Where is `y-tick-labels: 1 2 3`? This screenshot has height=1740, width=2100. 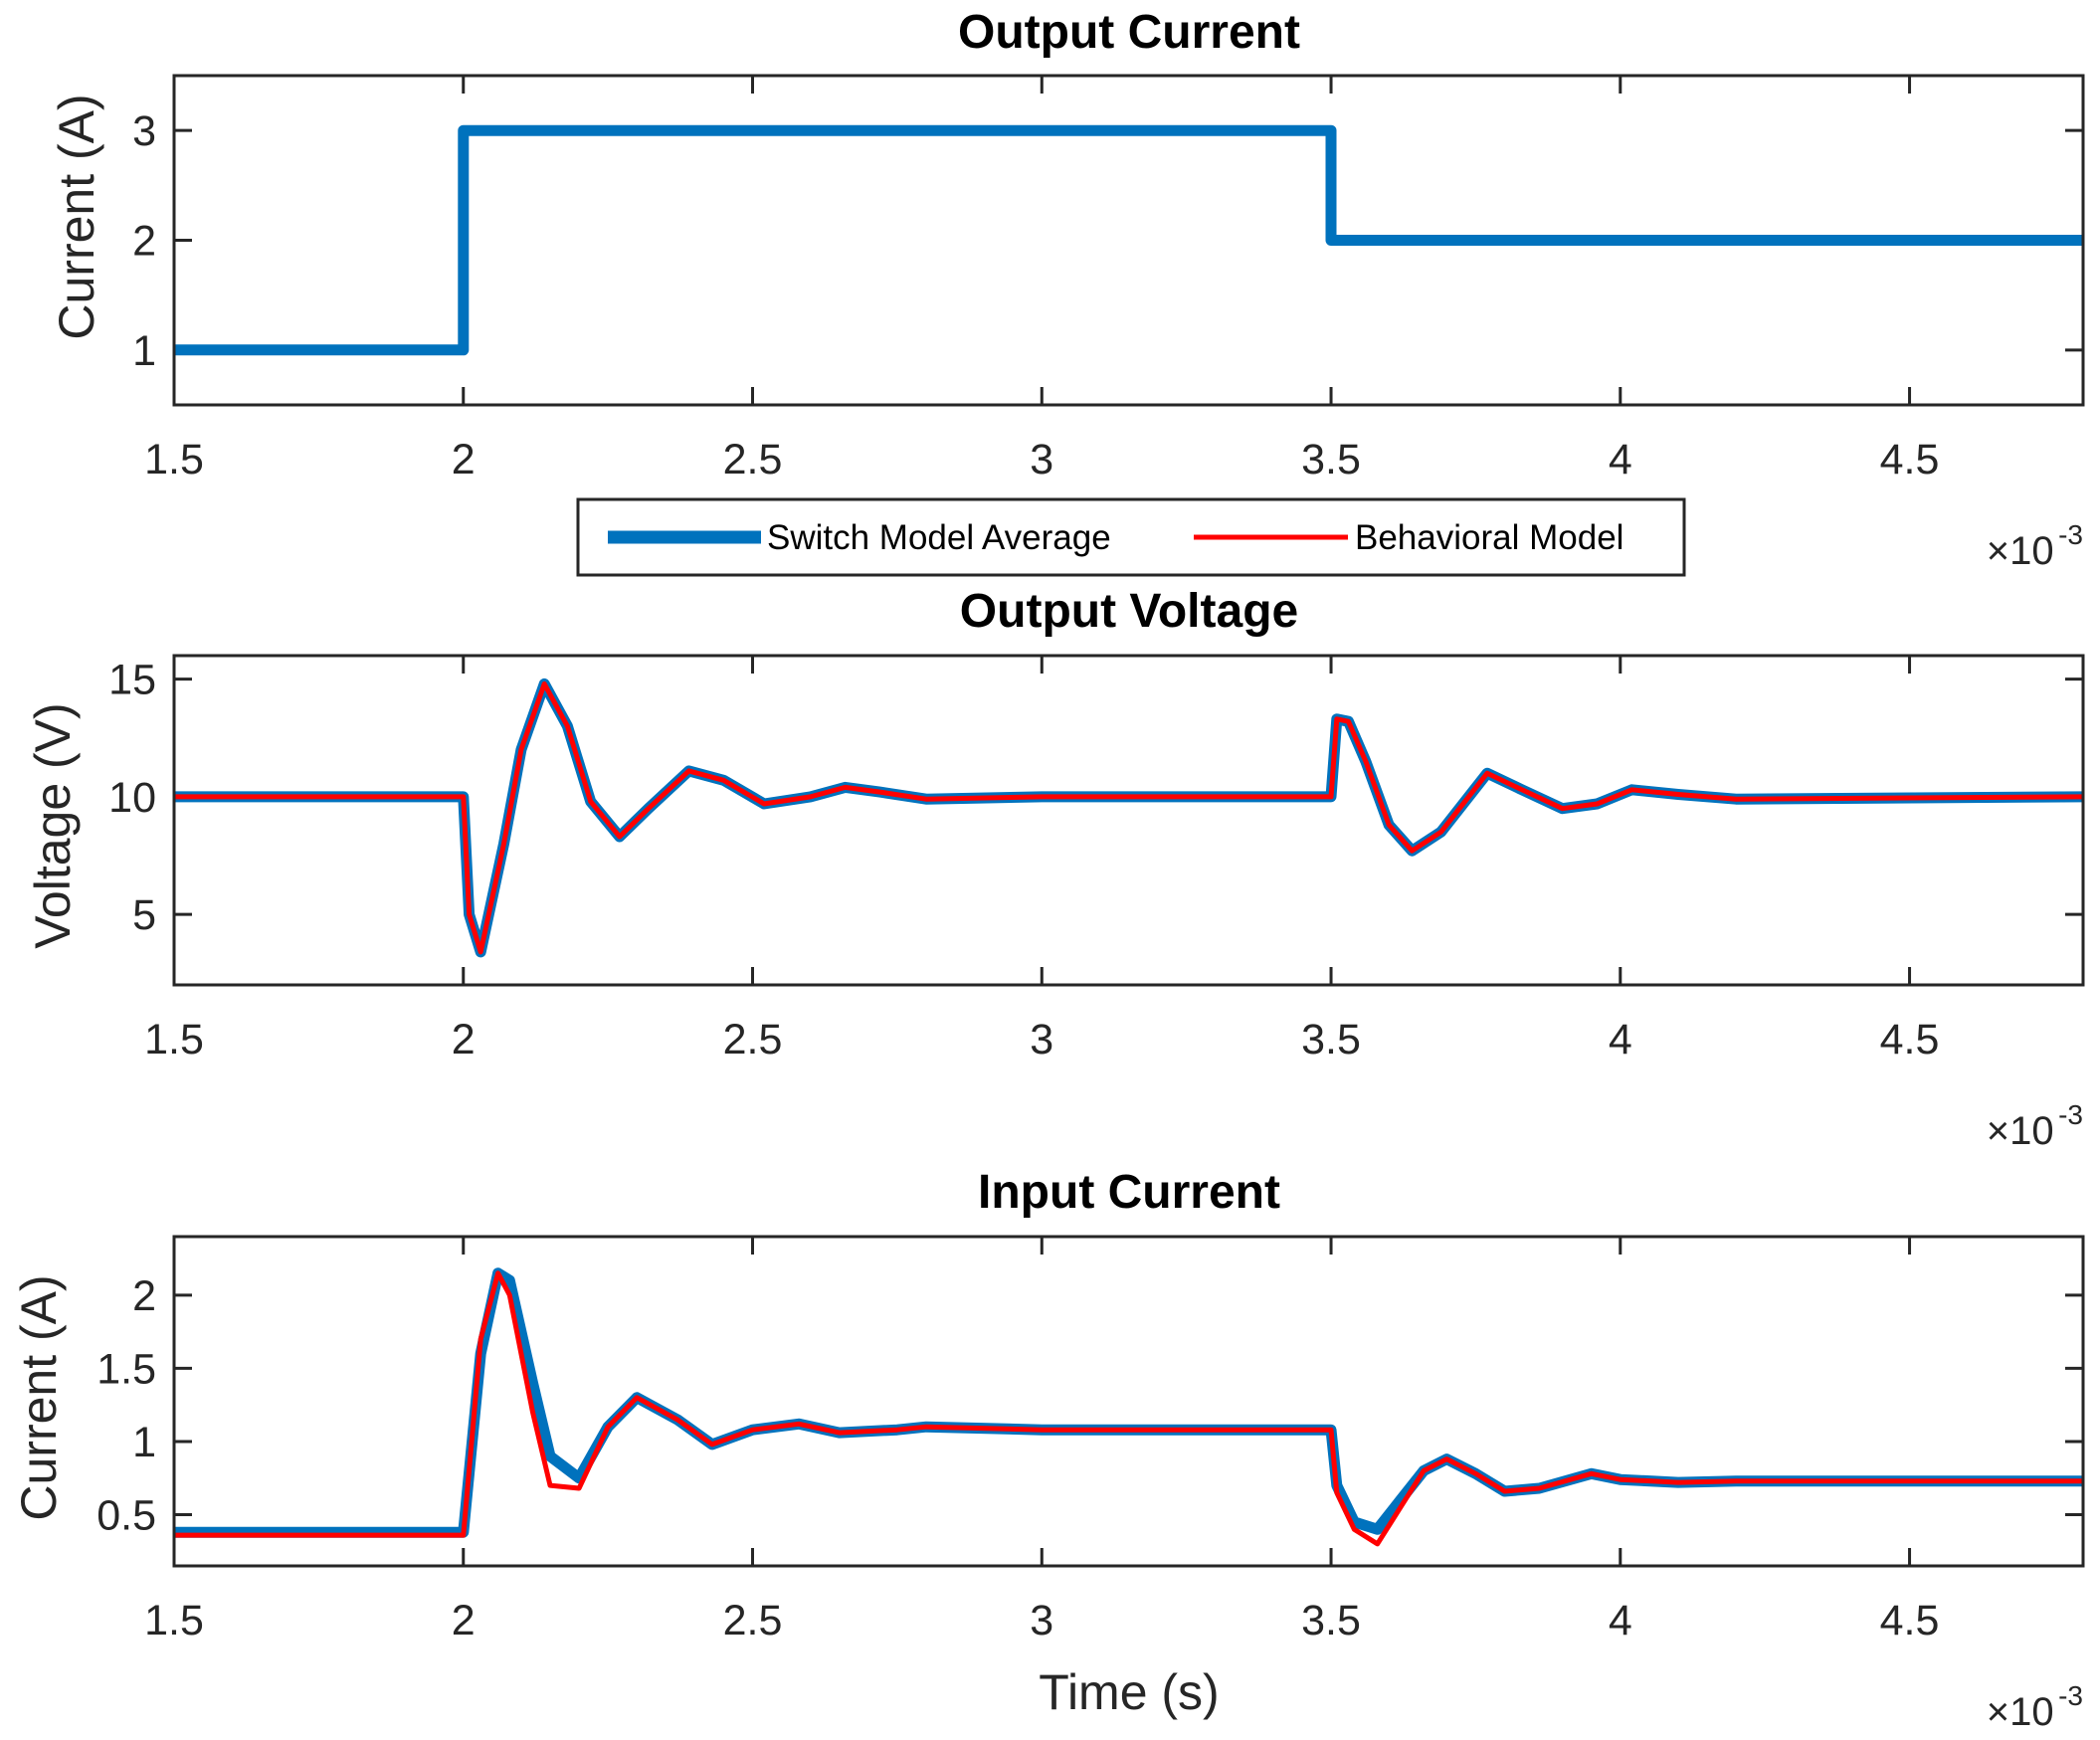 y-tick-labels: 1 2 3 is located at coordinates (144, 241).